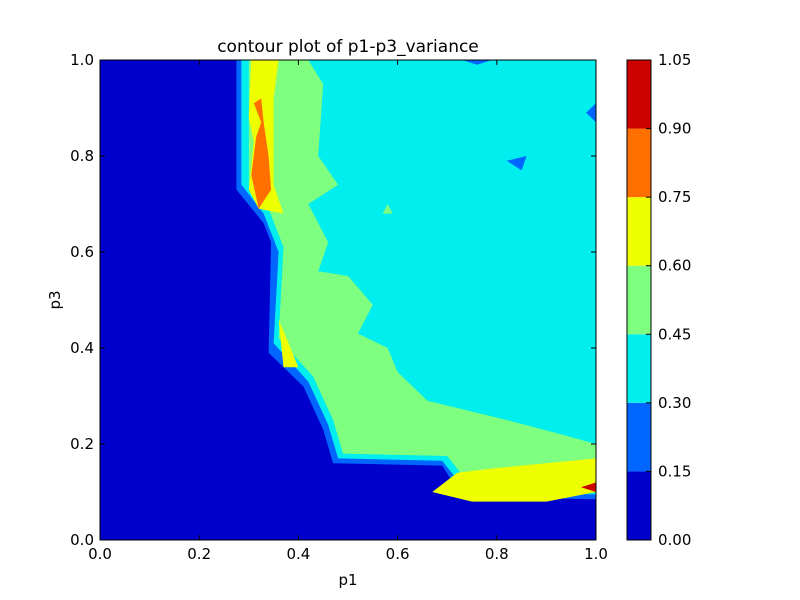  I want to click on colorbar-tick-label: 0.00, so click(674, 540).